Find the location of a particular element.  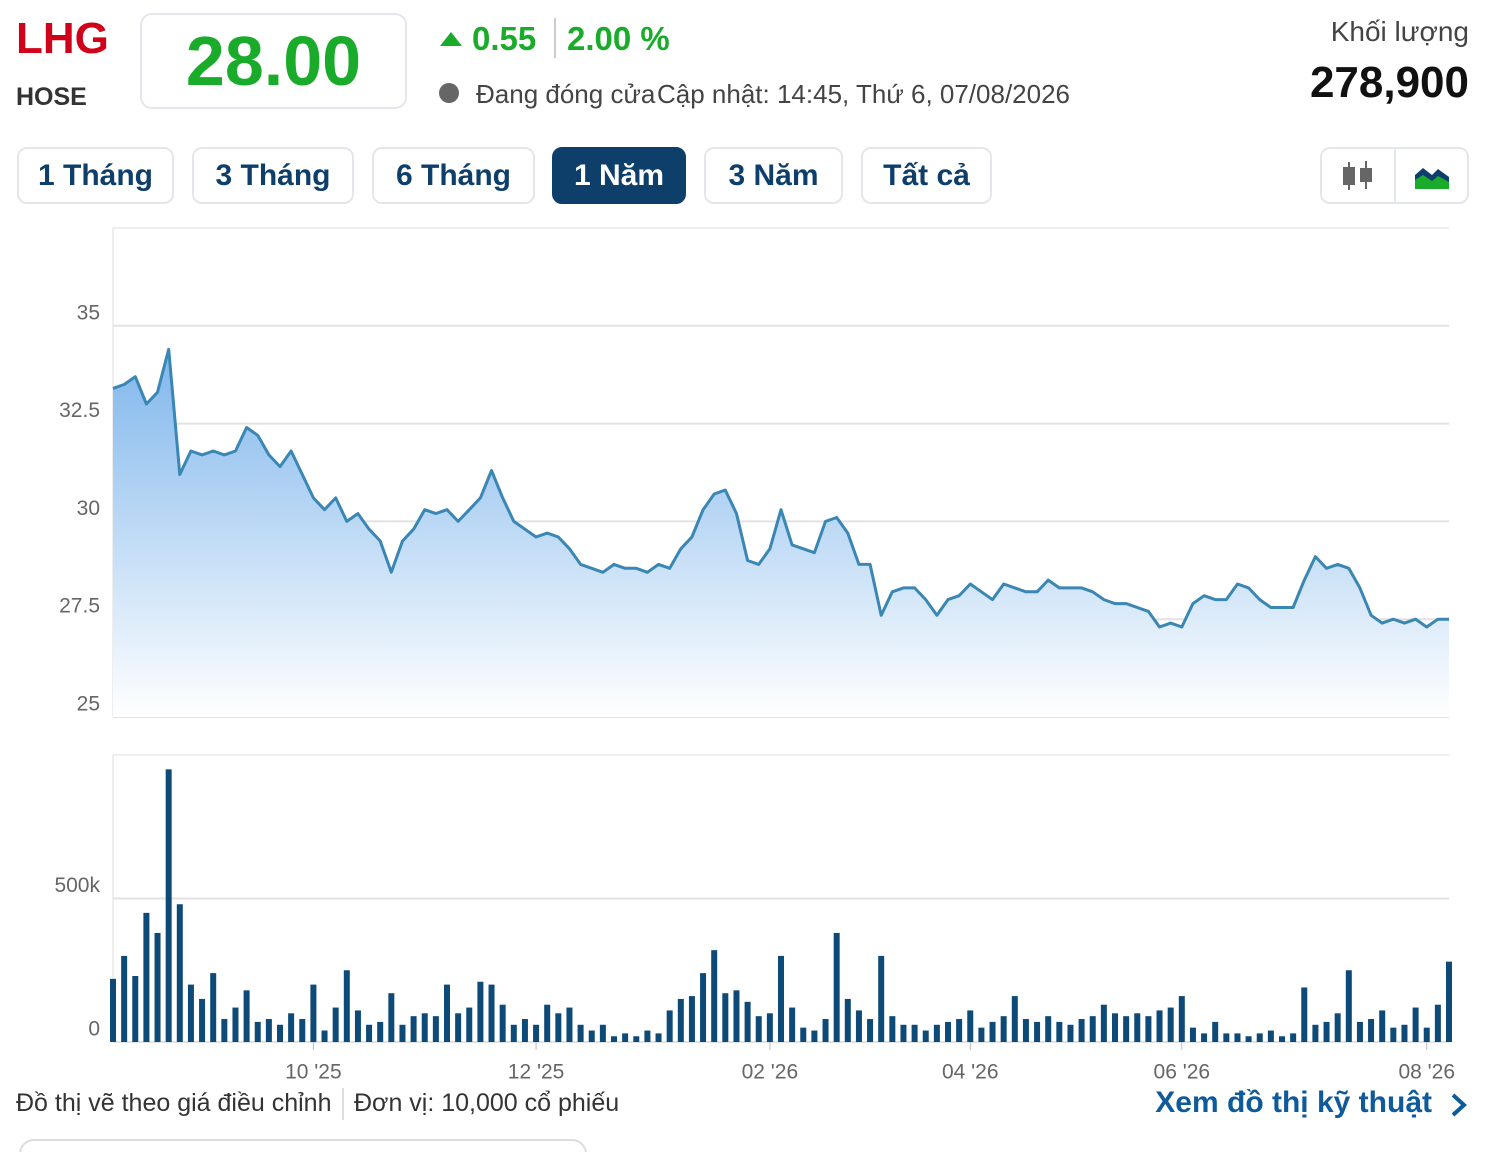

y-tick-label: 27.5 is located at coordinates (79, 606).